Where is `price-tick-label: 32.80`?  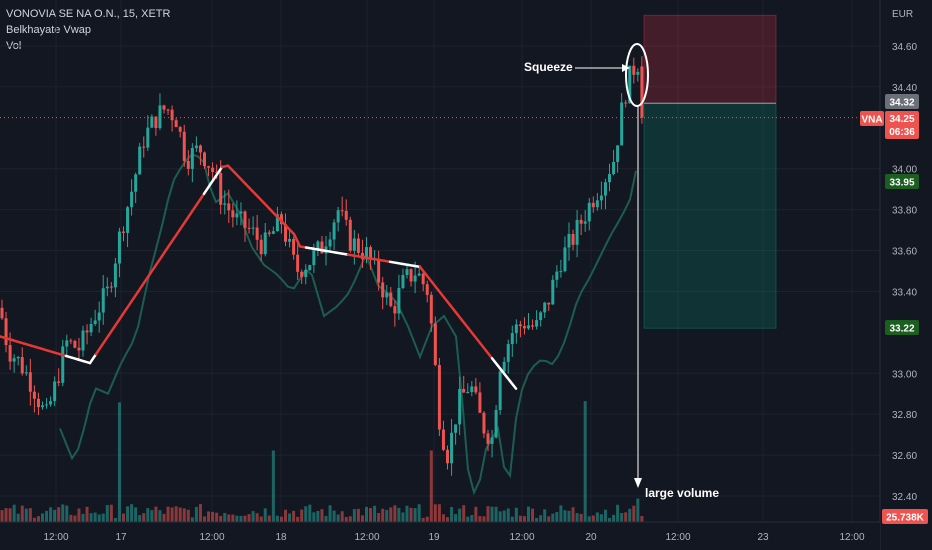
price-tick-label: 32.80 is located at coordinates (904, 415).